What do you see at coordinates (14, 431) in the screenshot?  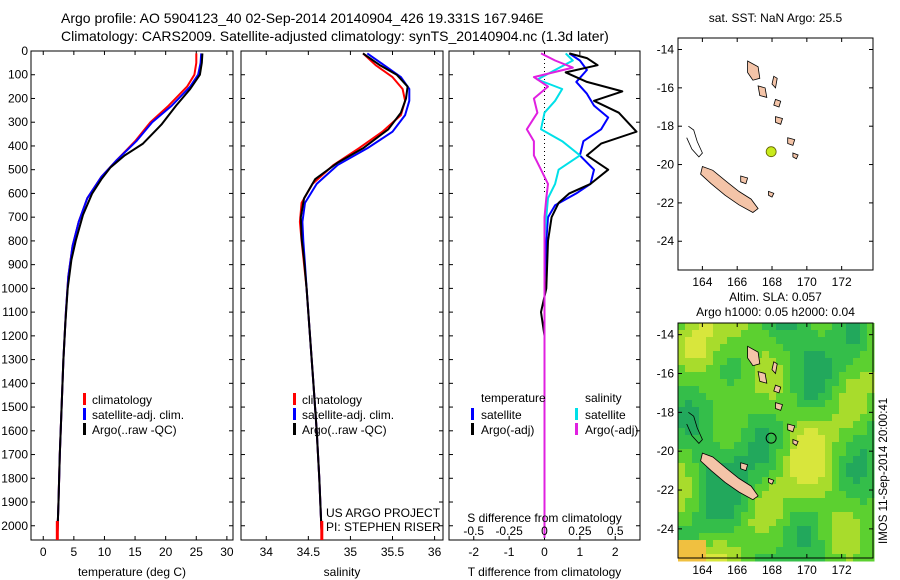 I see `depth-tick-label: 1600` at bounding box center [14, 431].